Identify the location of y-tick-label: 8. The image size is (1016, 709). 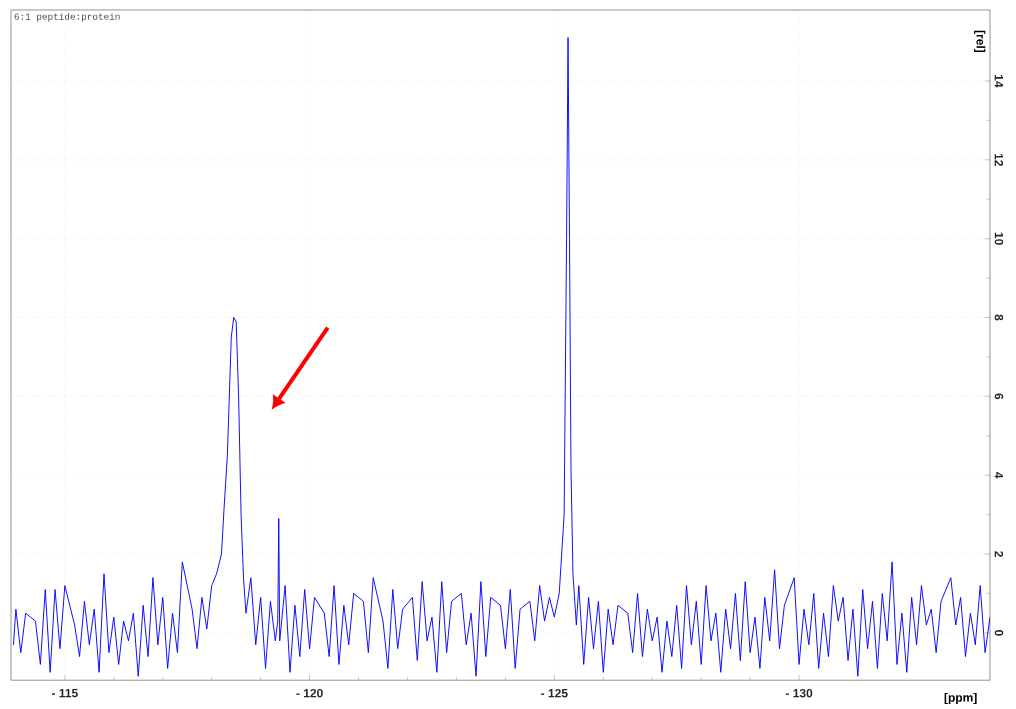
(999, 317).